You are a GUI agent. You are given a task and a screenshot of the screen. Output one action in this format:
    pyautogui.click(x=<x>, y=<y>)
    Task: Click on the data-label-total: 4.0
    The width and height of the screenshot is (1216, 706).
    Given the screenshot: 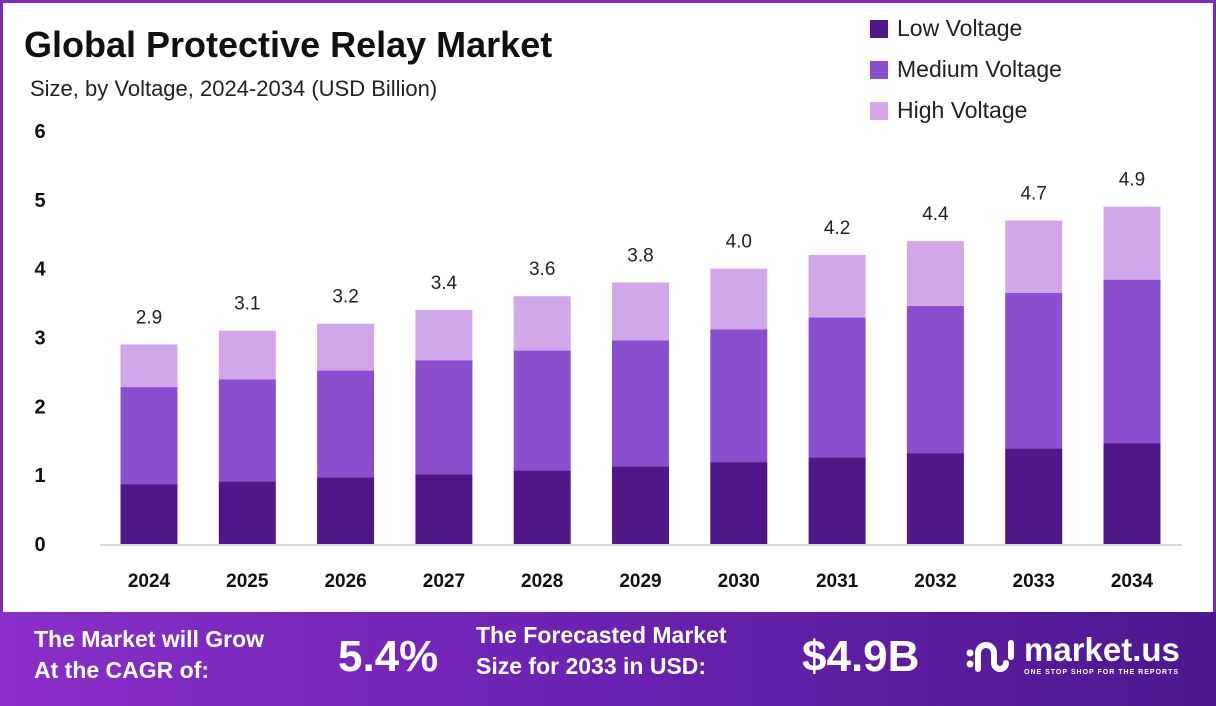 What is the action you would take?
    pyautogui.click(x=739, y=242)
    